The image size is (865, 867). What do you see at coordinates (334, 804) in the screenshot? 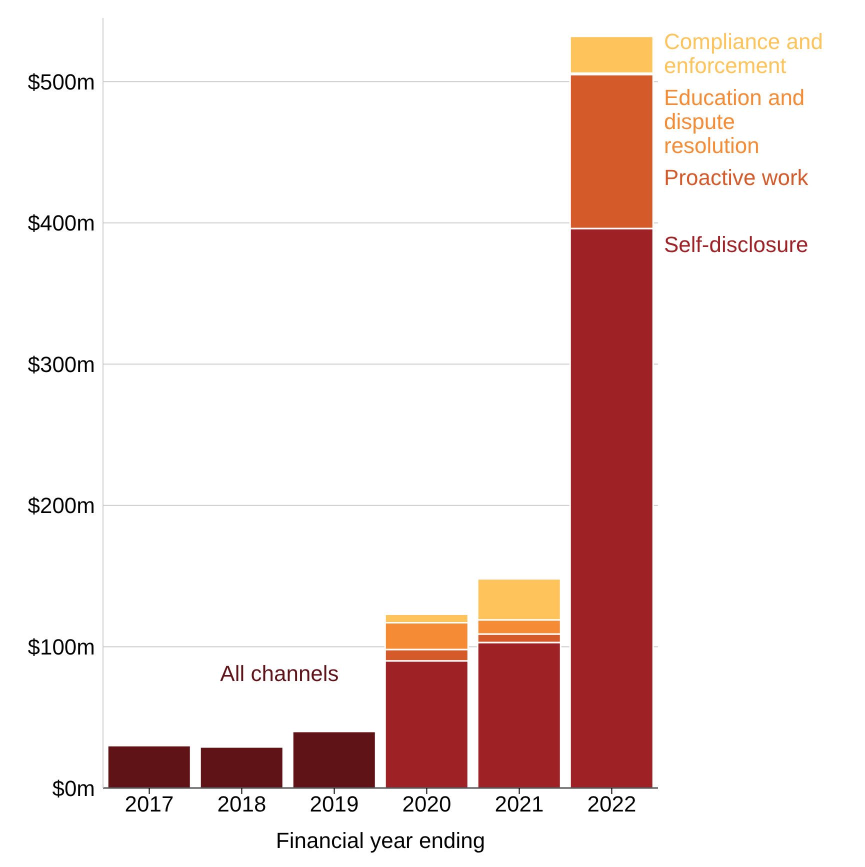
I see `x-tick-label: 2019` at bounding box center [334, 804].